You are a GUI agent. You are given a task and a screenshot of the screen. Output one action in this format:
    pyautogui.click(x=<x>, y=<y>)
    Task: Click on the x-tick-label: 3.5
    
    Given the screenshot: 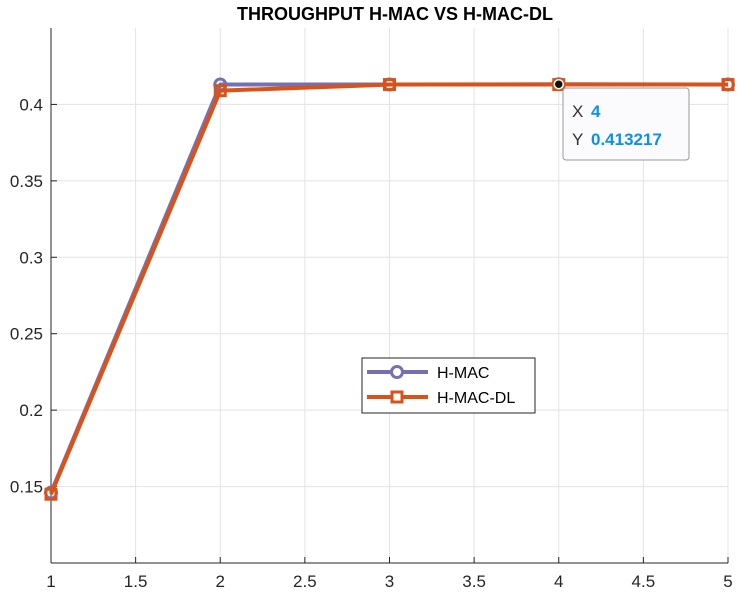 What is the action you would take?
    pyautogui.click(x=474, y=581)
    